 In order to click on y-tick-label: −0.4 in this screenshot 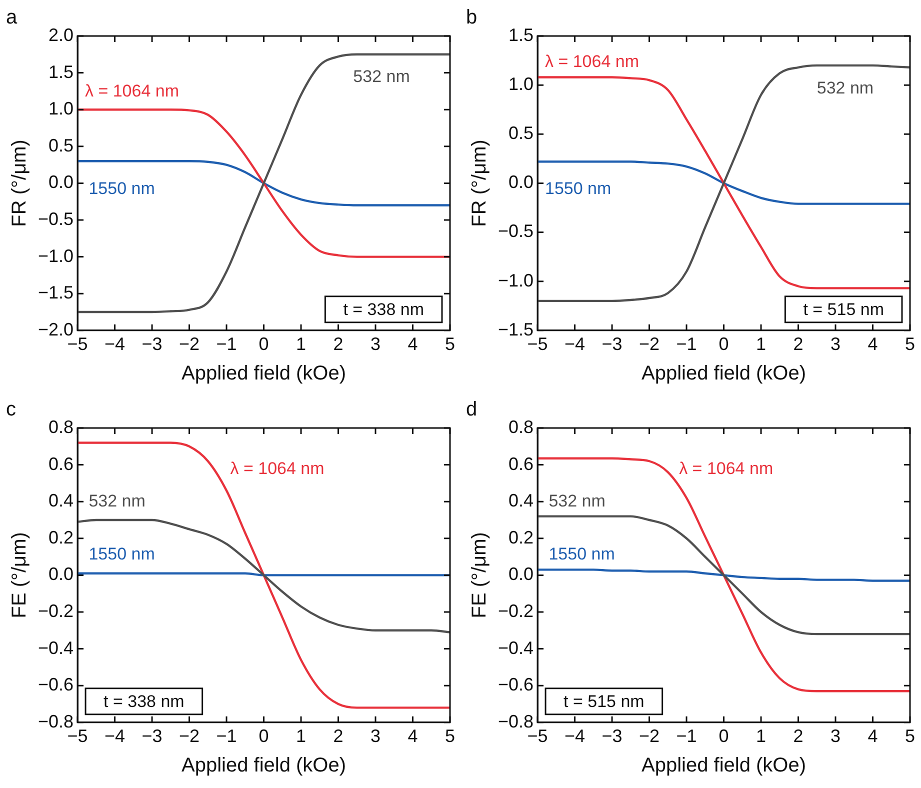, I will do `click(516, 648)`.